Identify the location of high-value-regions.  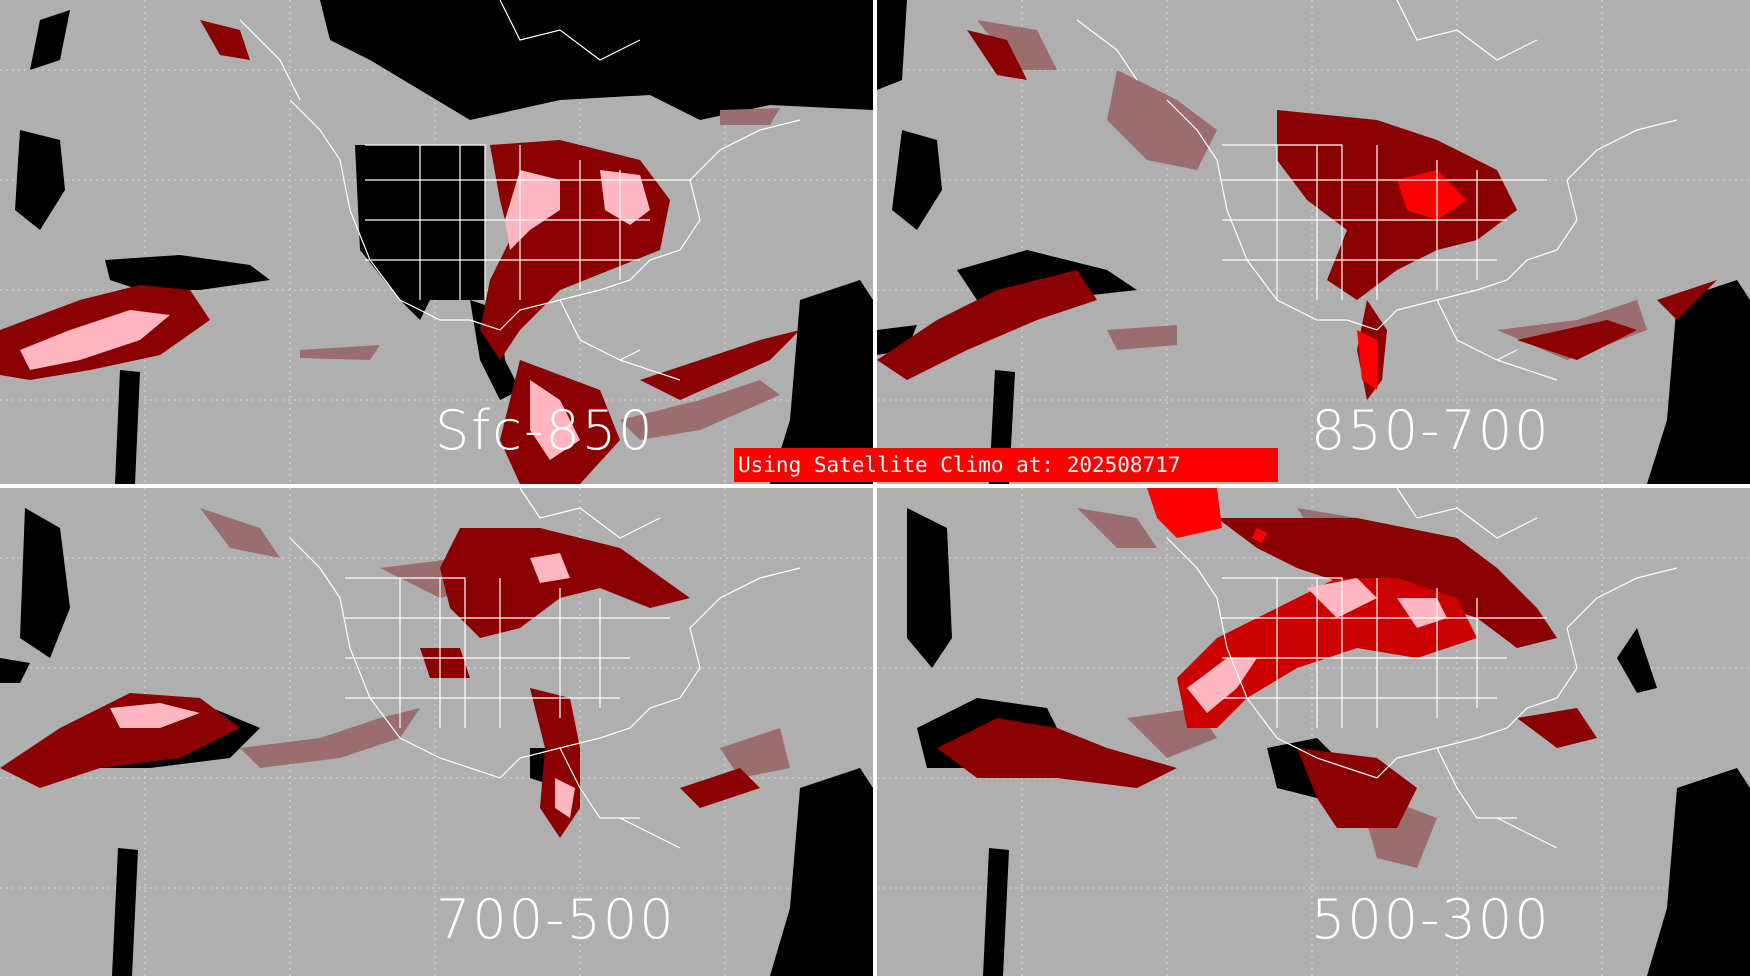
(1327, 653).